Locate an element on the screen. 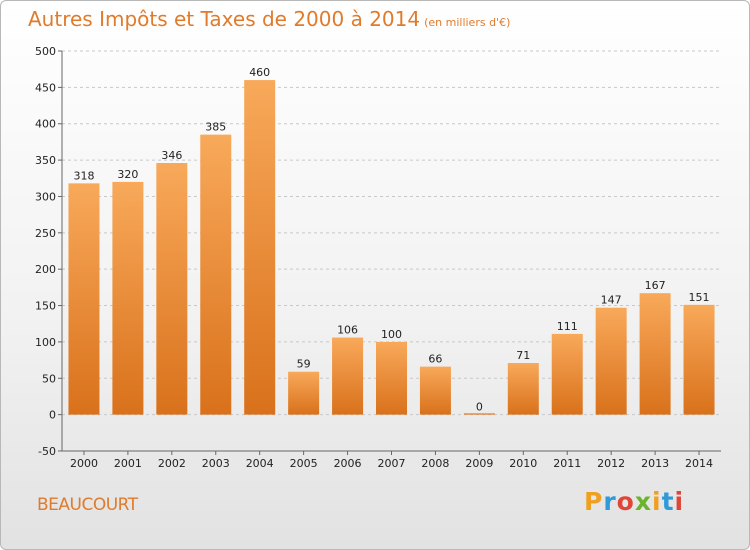 This screenshot has width=750, height=550. y-tick-label: 400 is located at coordinates (45, 124).